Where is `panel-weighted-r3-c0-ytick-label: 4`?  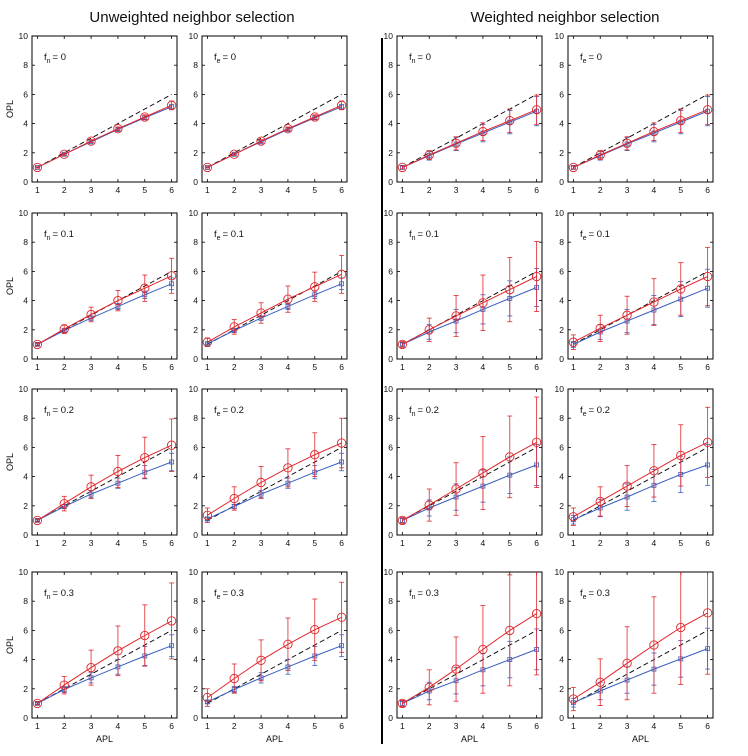 panel-weighted-r3-c0-ytick-label: 4 is located at coordinates (390, 660).